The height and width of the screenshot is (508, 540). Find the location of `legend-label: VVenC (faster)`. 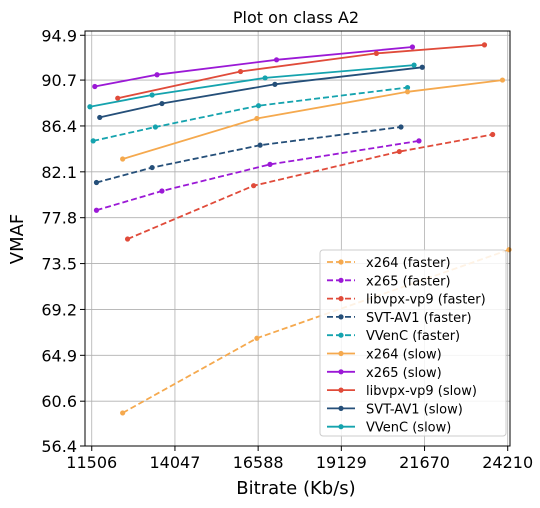

legend-label: VVenC (faster) is located at coordinates (413, 336).